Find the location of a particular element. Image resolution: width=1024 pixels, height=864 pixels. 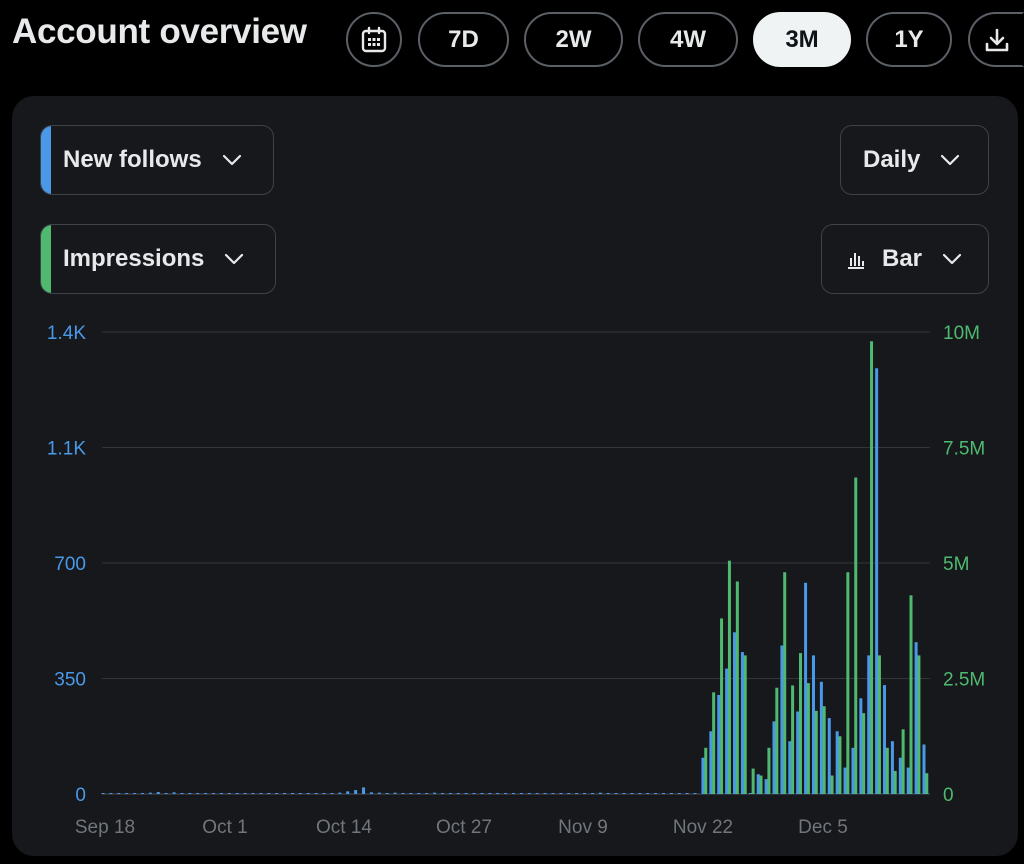

chevron-down-icon is located at coordinates (232, 160).